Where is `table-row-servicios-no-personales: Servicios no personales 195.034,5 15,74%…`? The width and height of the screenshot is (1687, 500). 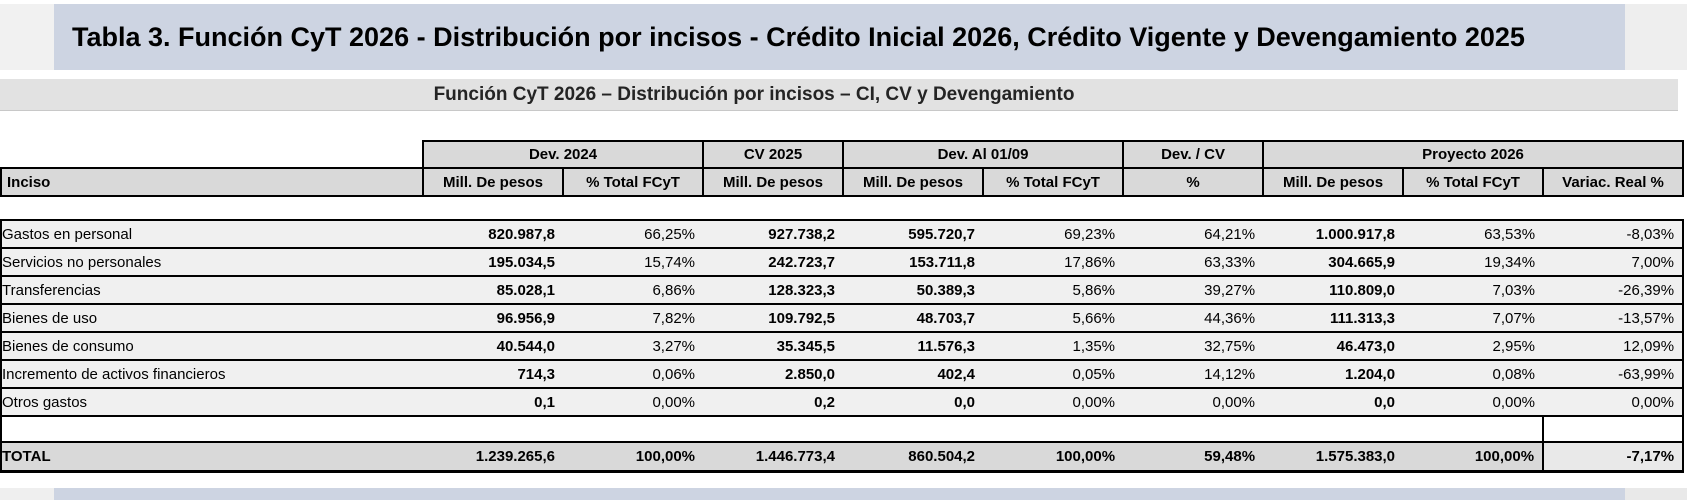
table-row-servicios-no-personales: Servicios no personales 195.034,5 15,74%… is located at coordinates (842, 262).